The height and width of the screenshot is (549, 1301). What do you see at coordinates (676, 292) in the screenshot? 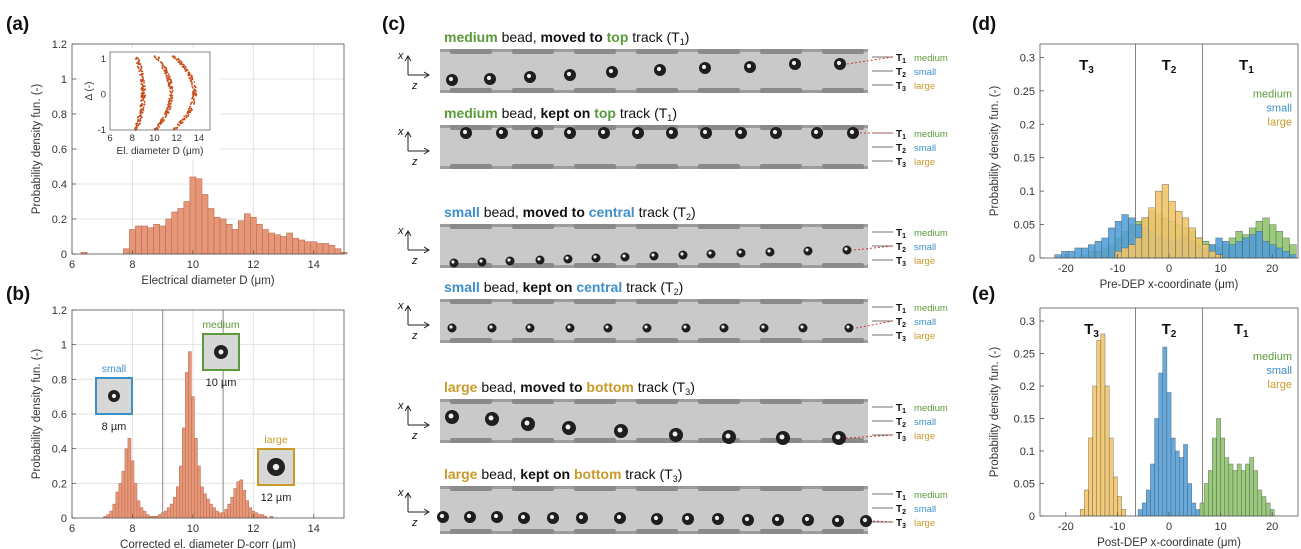
I see `title-subscript: 2` at bounding box center [676, 292].